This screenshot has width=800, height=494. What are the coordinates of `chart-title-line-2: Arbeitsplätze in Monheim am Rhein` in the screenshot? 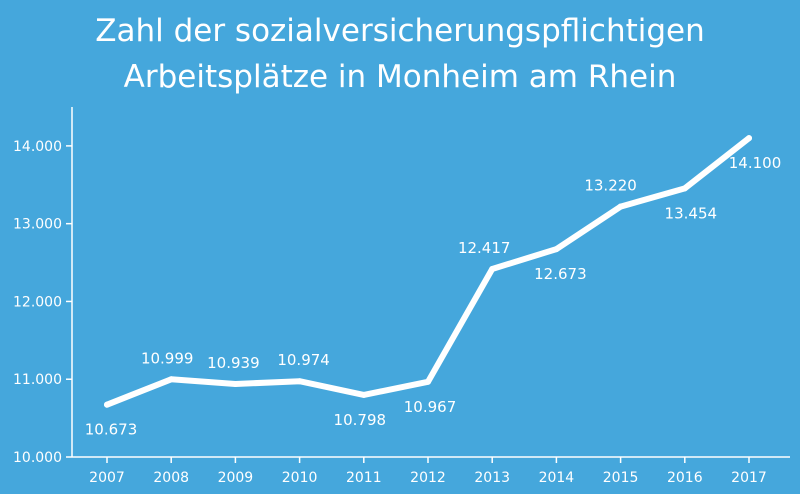 It's located at (400, 77).